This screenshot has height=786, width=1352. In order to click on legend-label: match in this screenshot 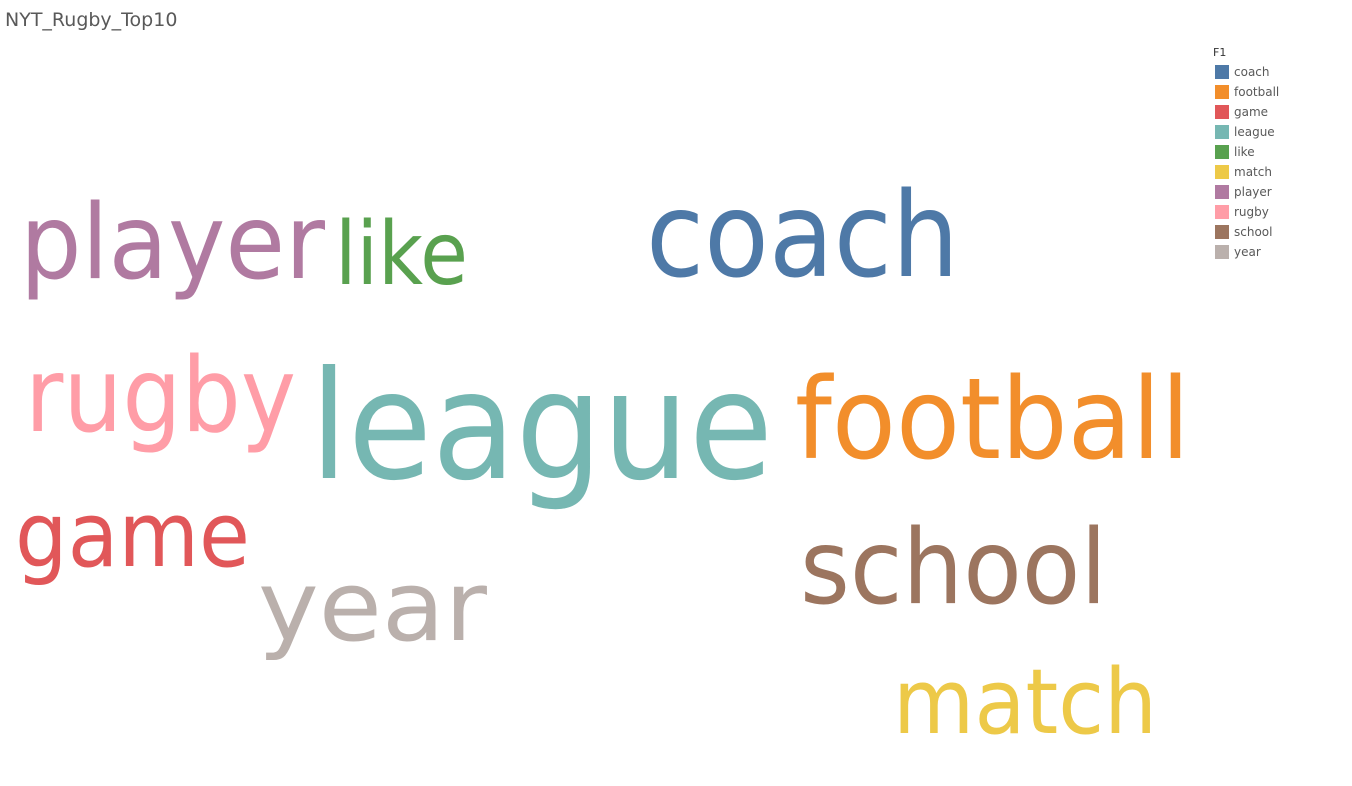, I will do `click(1253, 172)`.